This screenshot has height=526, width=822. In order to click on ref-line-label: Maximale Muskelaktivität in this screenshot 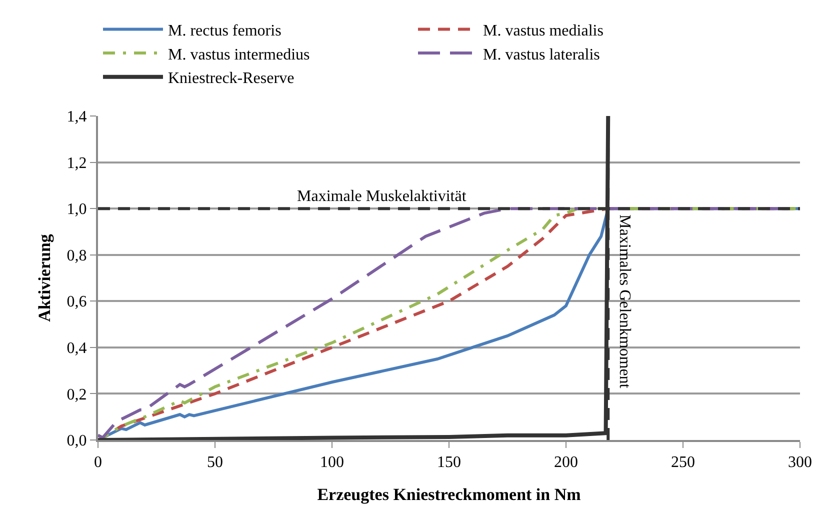, I will do `click(382, 196)`.